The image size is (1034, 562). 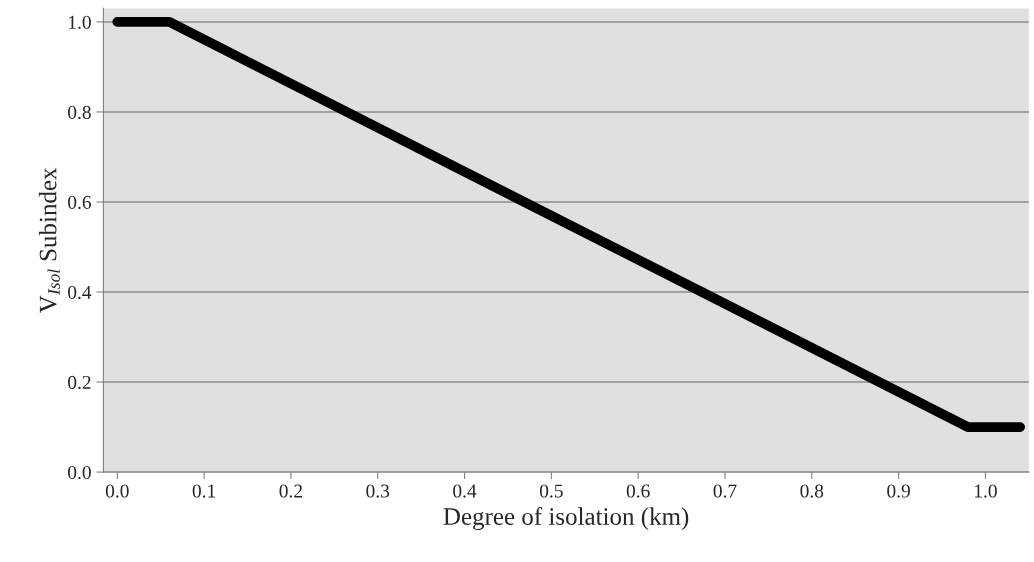 I want to click on x-tick-label: 0.4, so click(x=465, y=491).